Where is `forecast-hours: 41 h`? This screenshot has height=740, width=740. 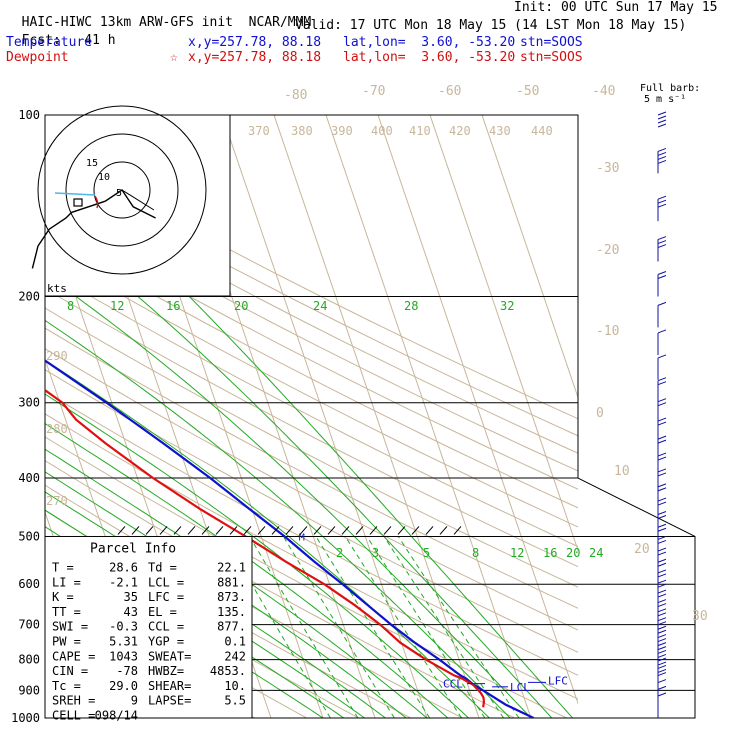
forecast-hours: 41 h is located at coordinates (100, 40).